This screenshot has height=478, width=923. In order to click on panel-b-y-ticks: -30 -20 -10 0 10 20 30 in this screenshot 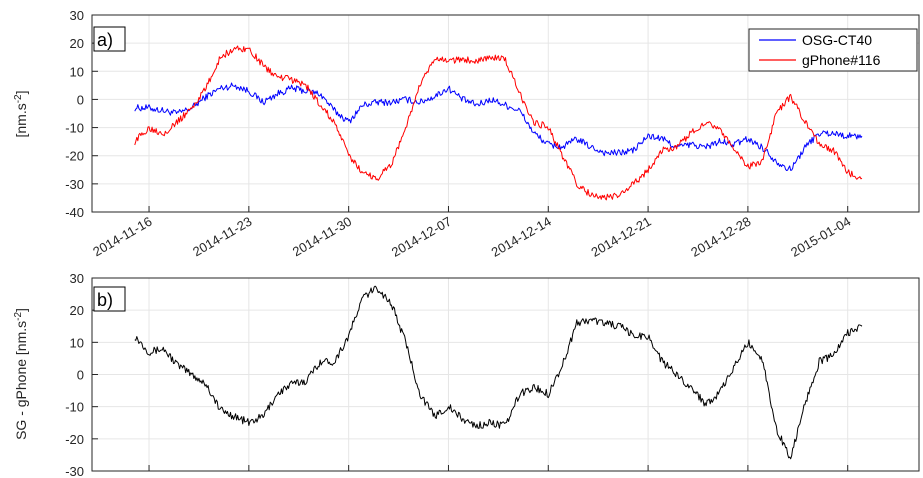, I will do `click(81, 374)`.